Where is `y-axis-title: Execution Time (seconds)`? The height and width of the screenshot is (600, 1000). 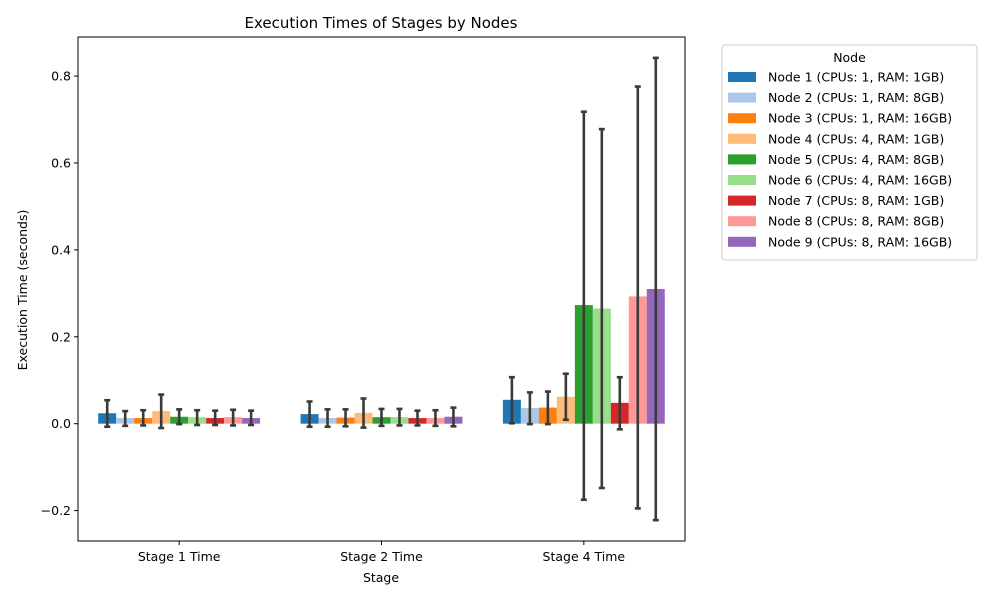
y-axis-title: Execution Time (seconds) is located at coordinates (22, 290).